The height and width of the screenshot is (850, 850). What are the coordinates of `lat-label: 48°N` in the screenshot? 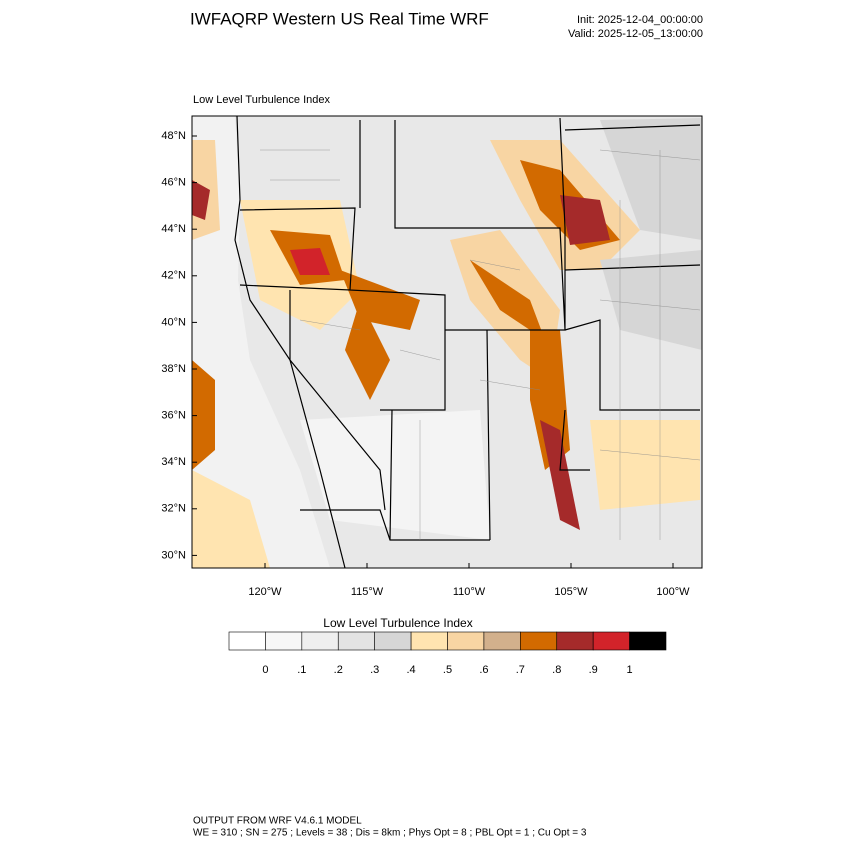 It's located at (173, 136).